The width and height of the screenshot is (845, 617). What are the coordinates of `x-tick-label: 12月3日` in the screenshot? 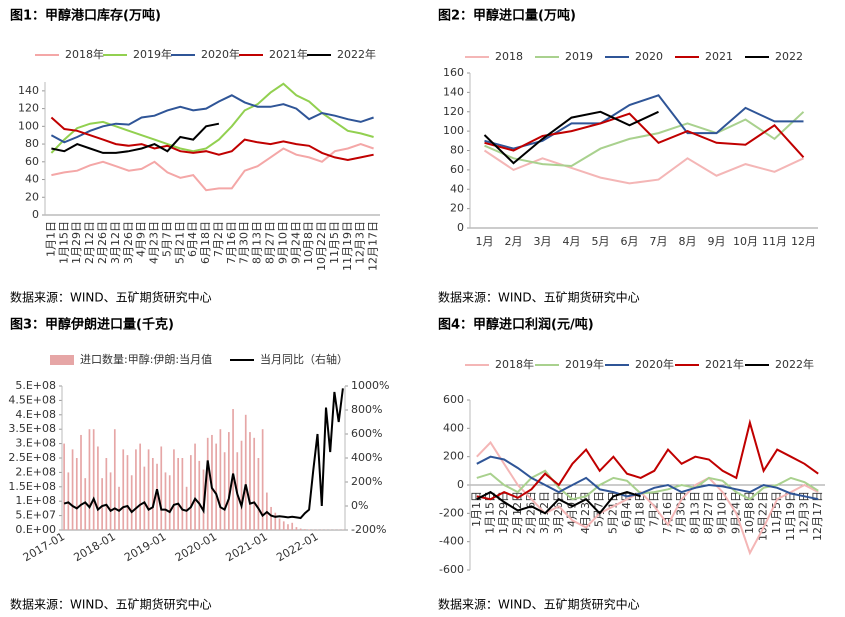 It's located at (804, 512).